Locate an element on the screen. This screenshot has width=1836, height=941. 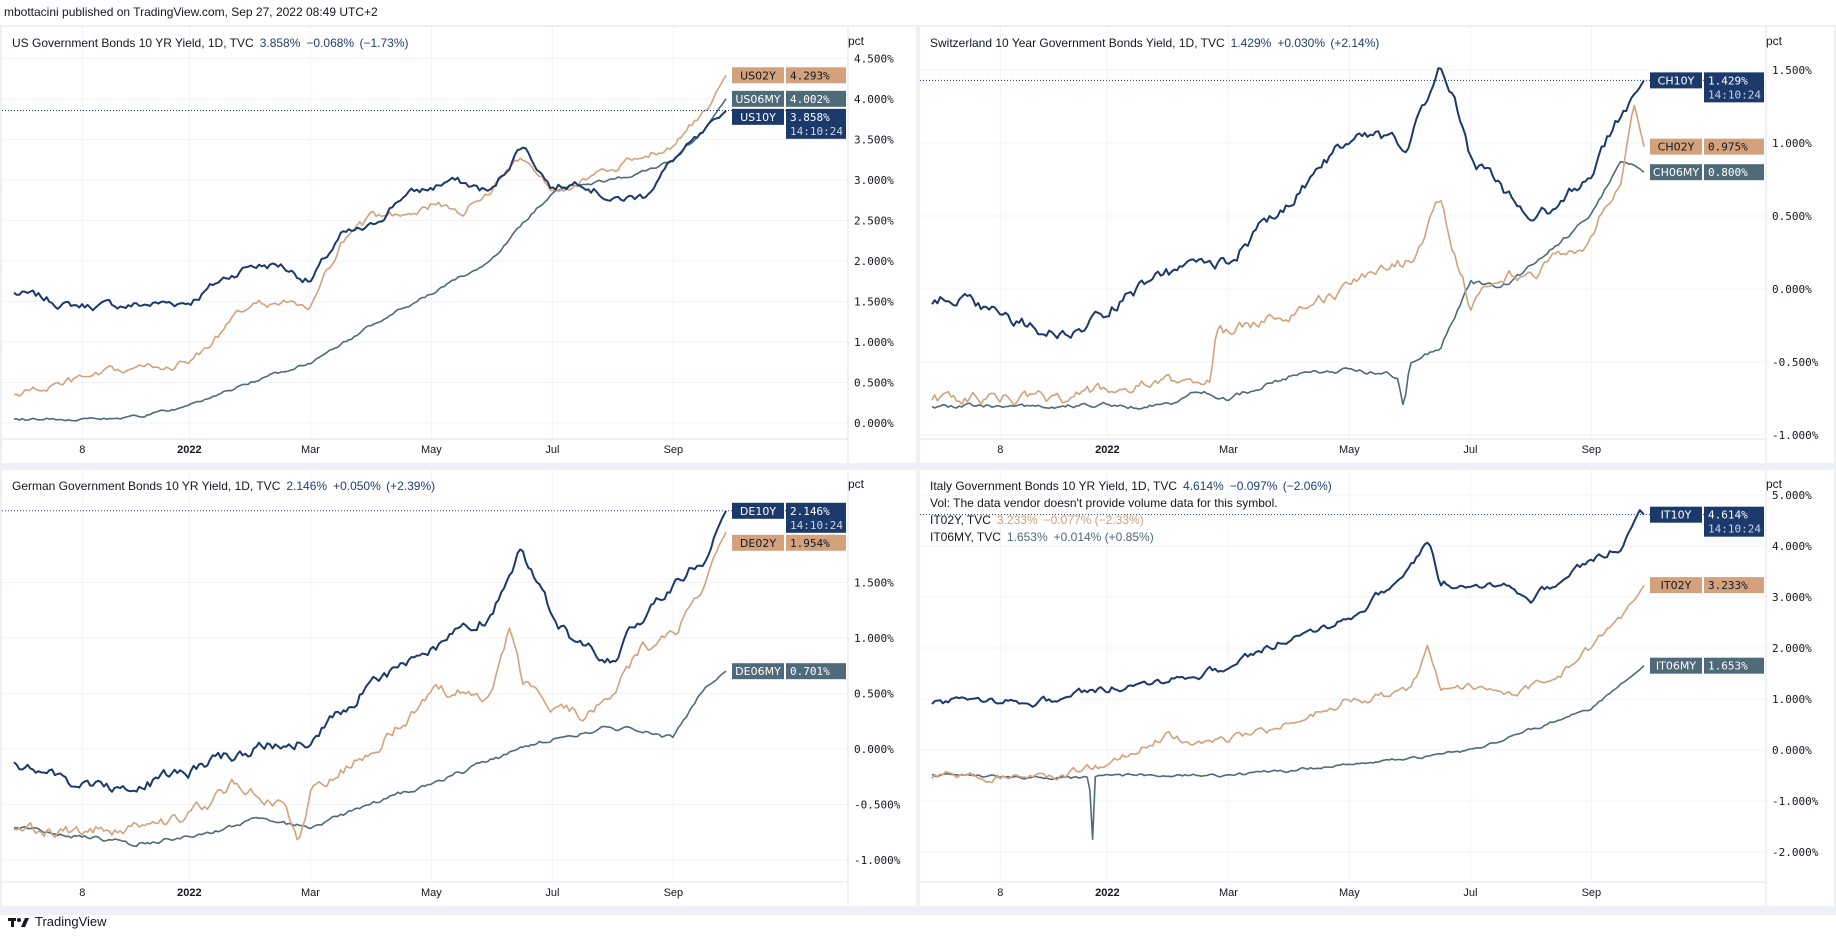
series-line-it10y is located at coordinates (1288, 608).